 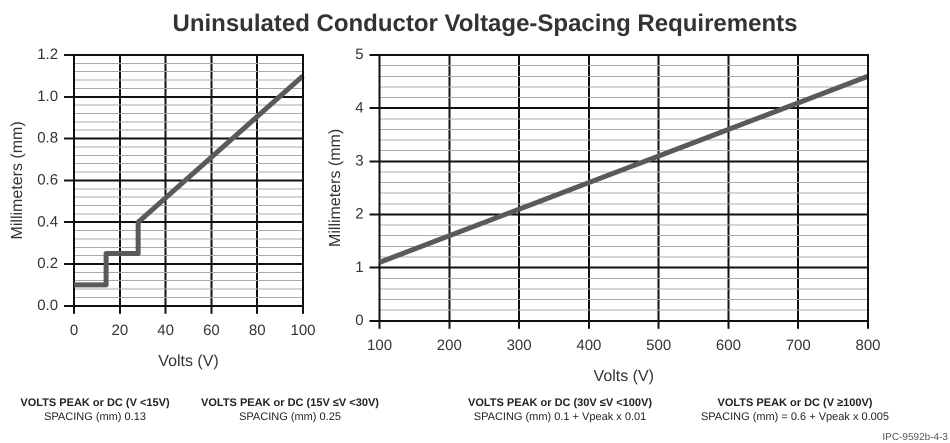 I want to click on text: VOLTS PEAK or DC (V ≥100V), so click(x=795, y=403).